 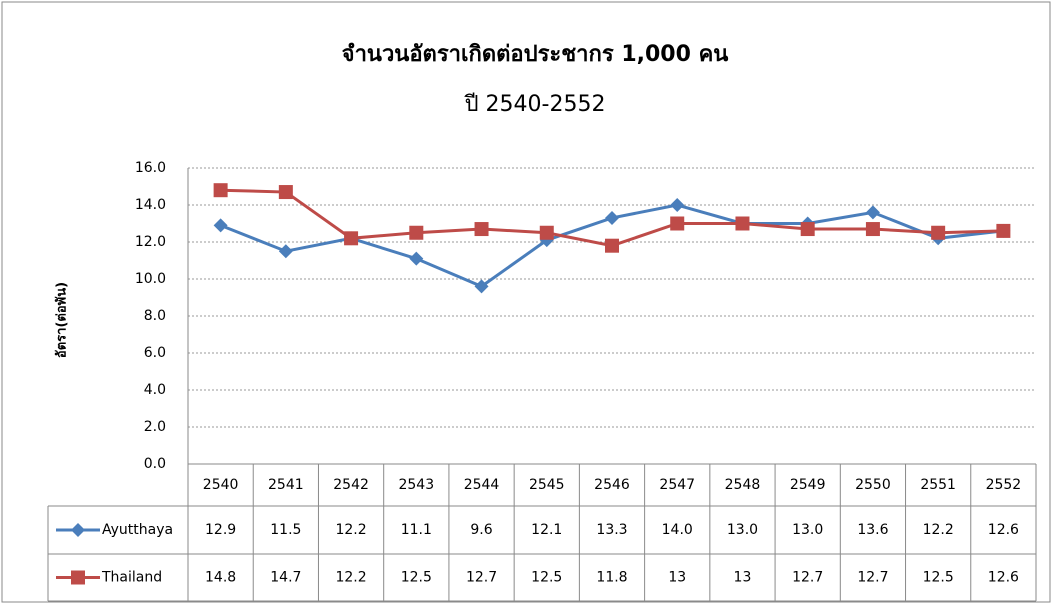 I want to click on y-tick-label: 16.0, so click(x=150, y=168).